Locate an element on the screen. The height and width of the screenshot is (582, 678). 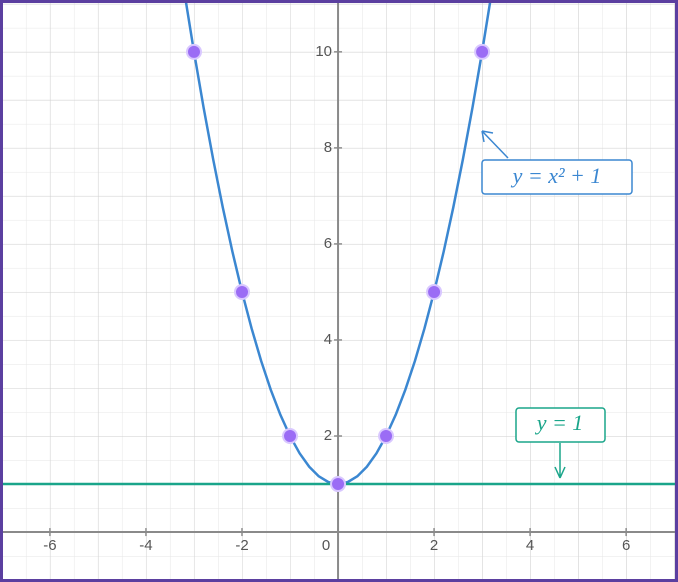
annotation-parabola: y = x² + 1 is located at coordinates (557, 162).